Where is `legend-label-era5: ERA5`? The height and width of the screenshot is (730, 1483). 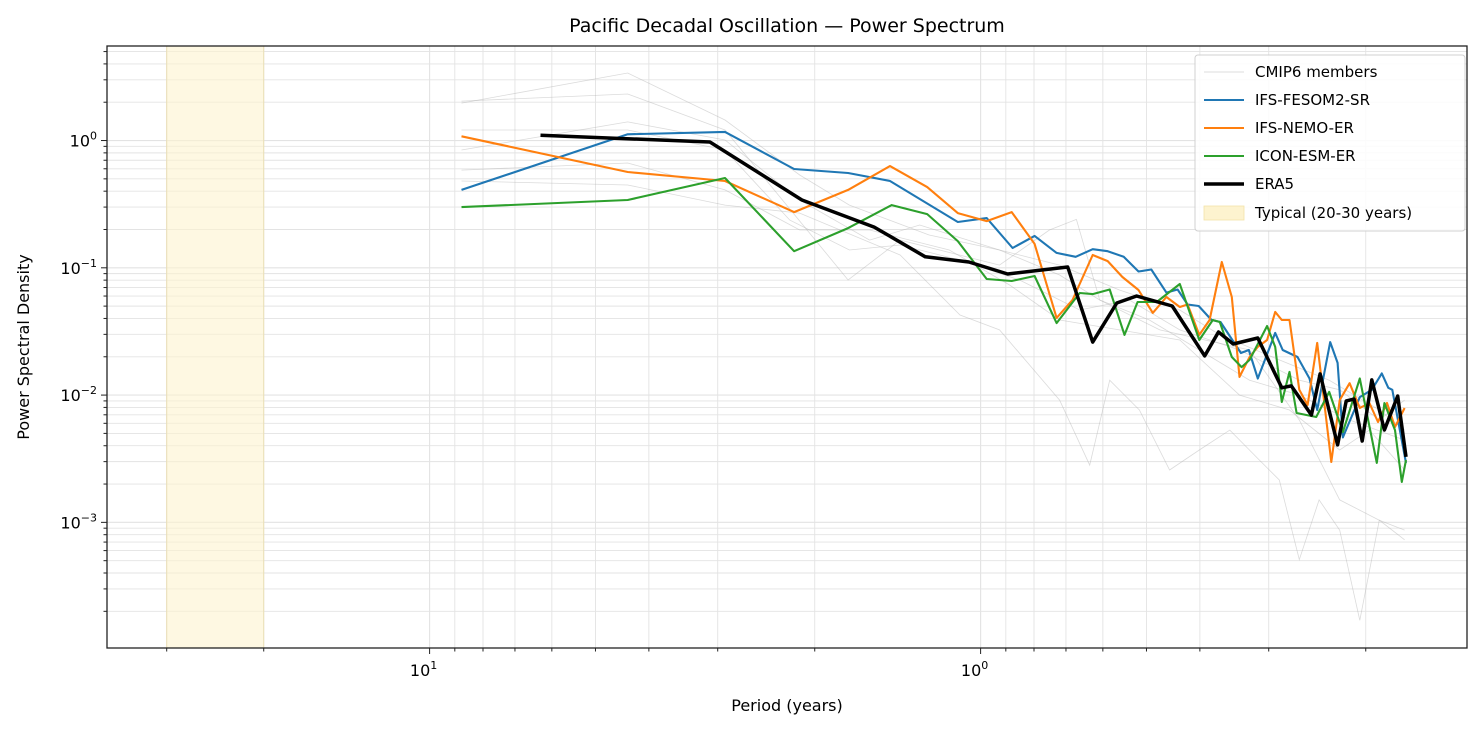 legend-label-era5: ERA5 is located at coordinates (1274, 184).